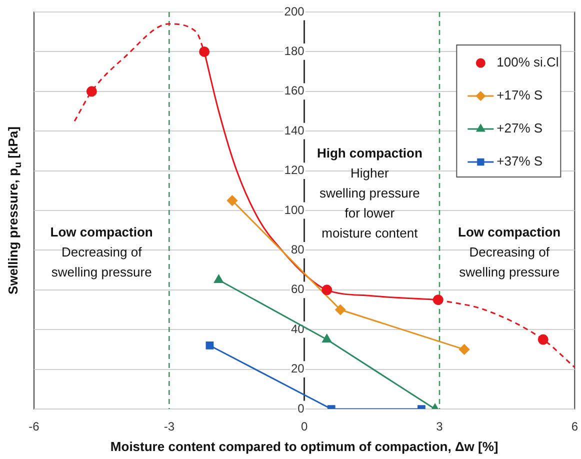  I want to click on y-tick-label: 180, so click(294, 51).